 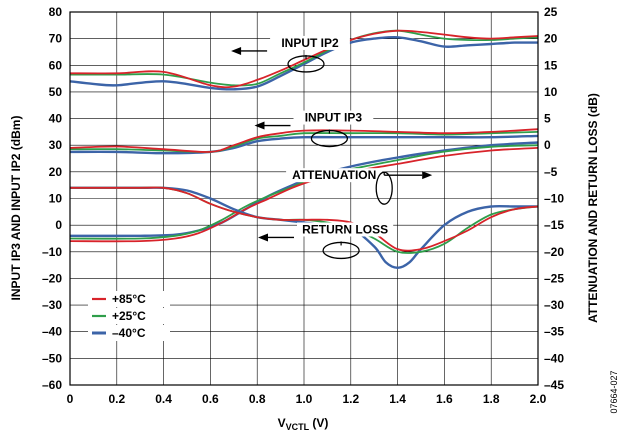 I want to click on y-left-tick-label: 60, so click(x=56, y=65).